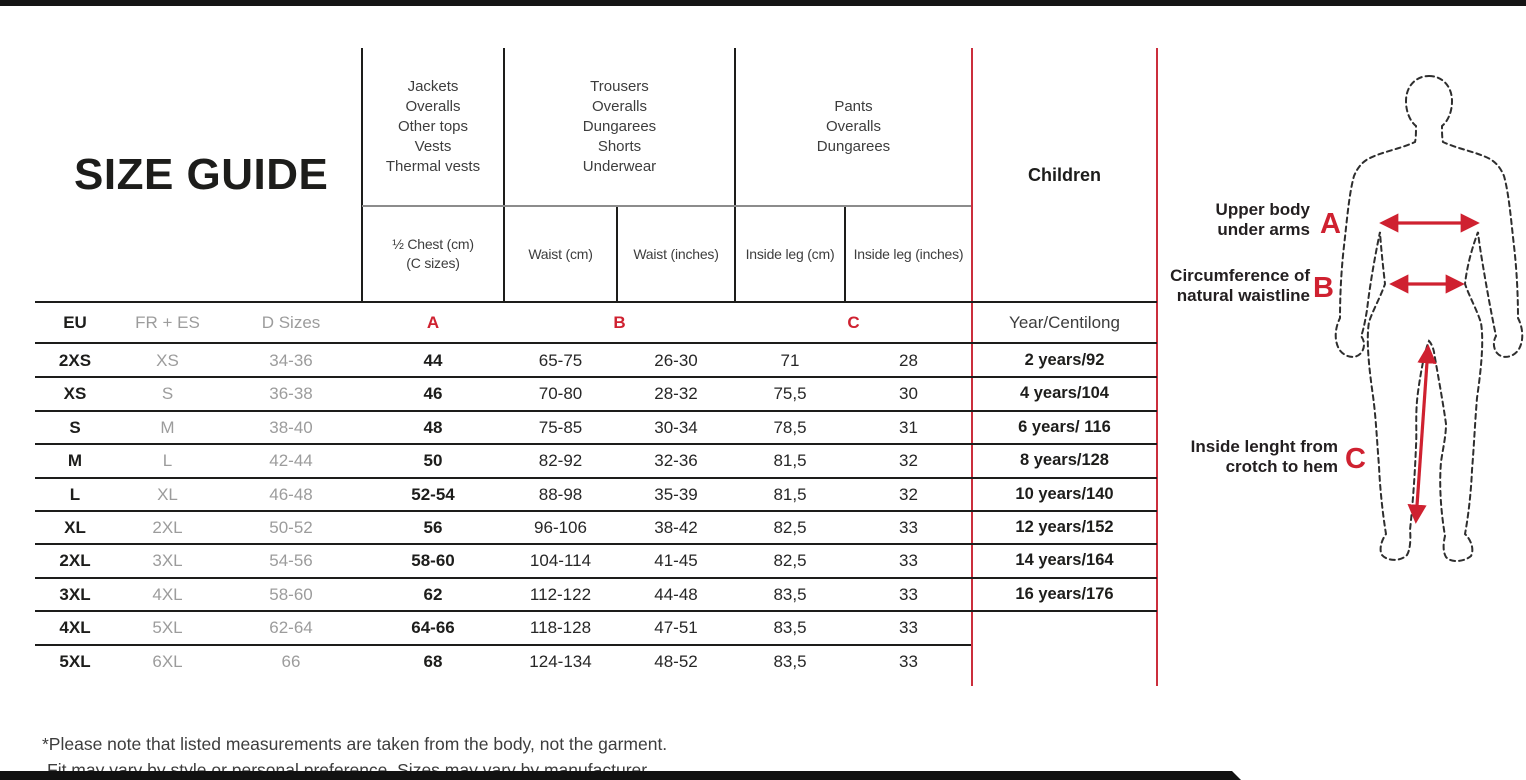 The height and width of the screenshot is (780, 1526). Describe the element at coordinates (433, 360) in the screenshot. I see `cell-chest: 44` at that location.